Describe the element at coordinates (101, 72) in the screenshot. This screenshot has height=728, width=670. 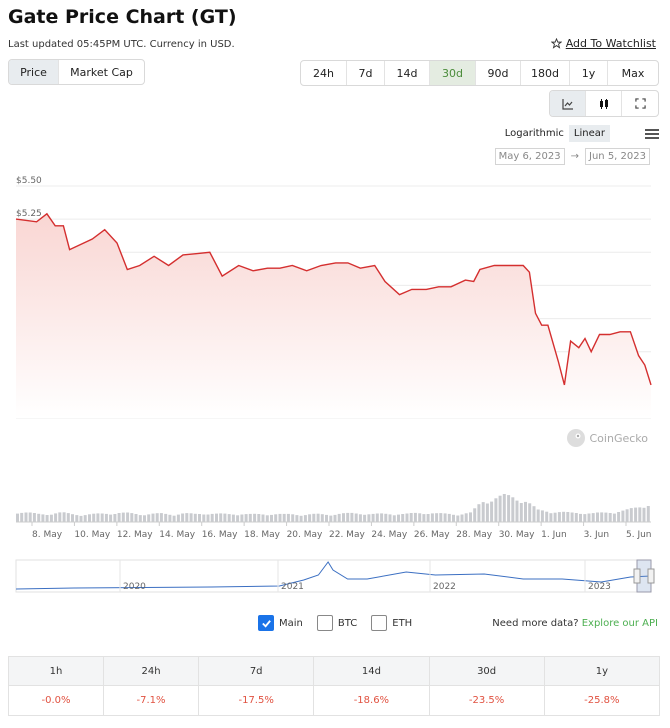
I see `tab-market-cap: Market Cap` at that location.